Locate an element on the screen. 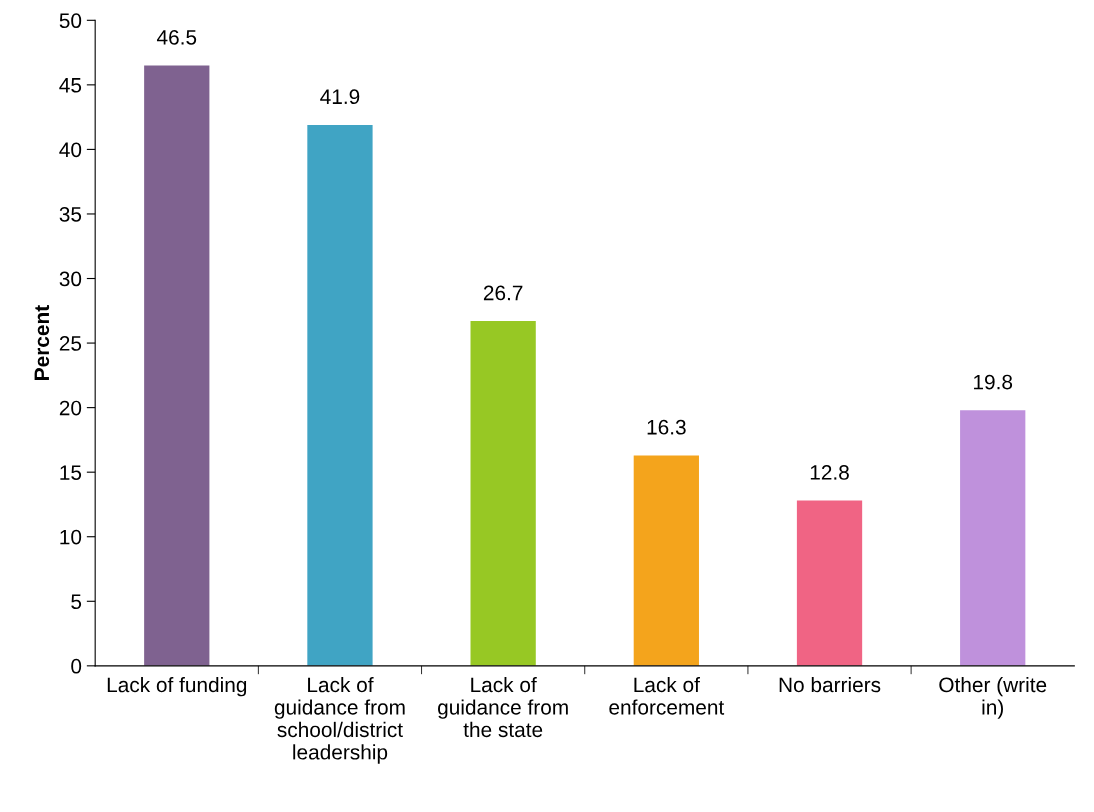 The width and height of the screenshot is (1094, 812). y-tick-label: 0 is located at coordinates (76, 666).